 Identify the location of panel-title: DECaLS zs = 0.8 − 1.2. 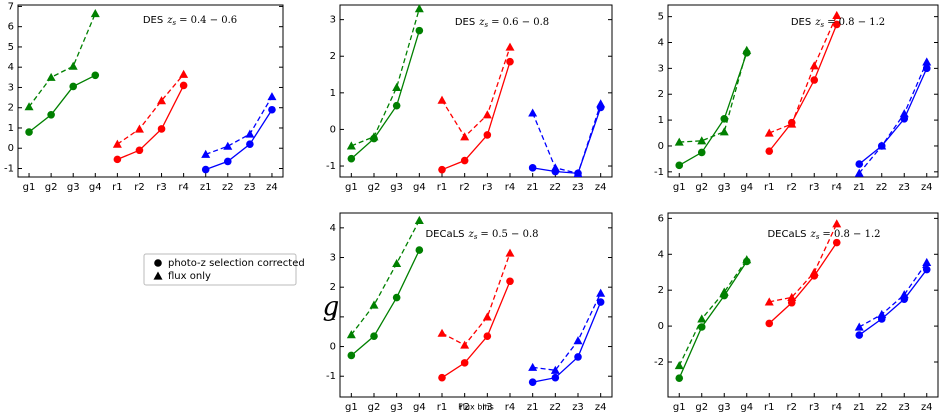
(823, 235).